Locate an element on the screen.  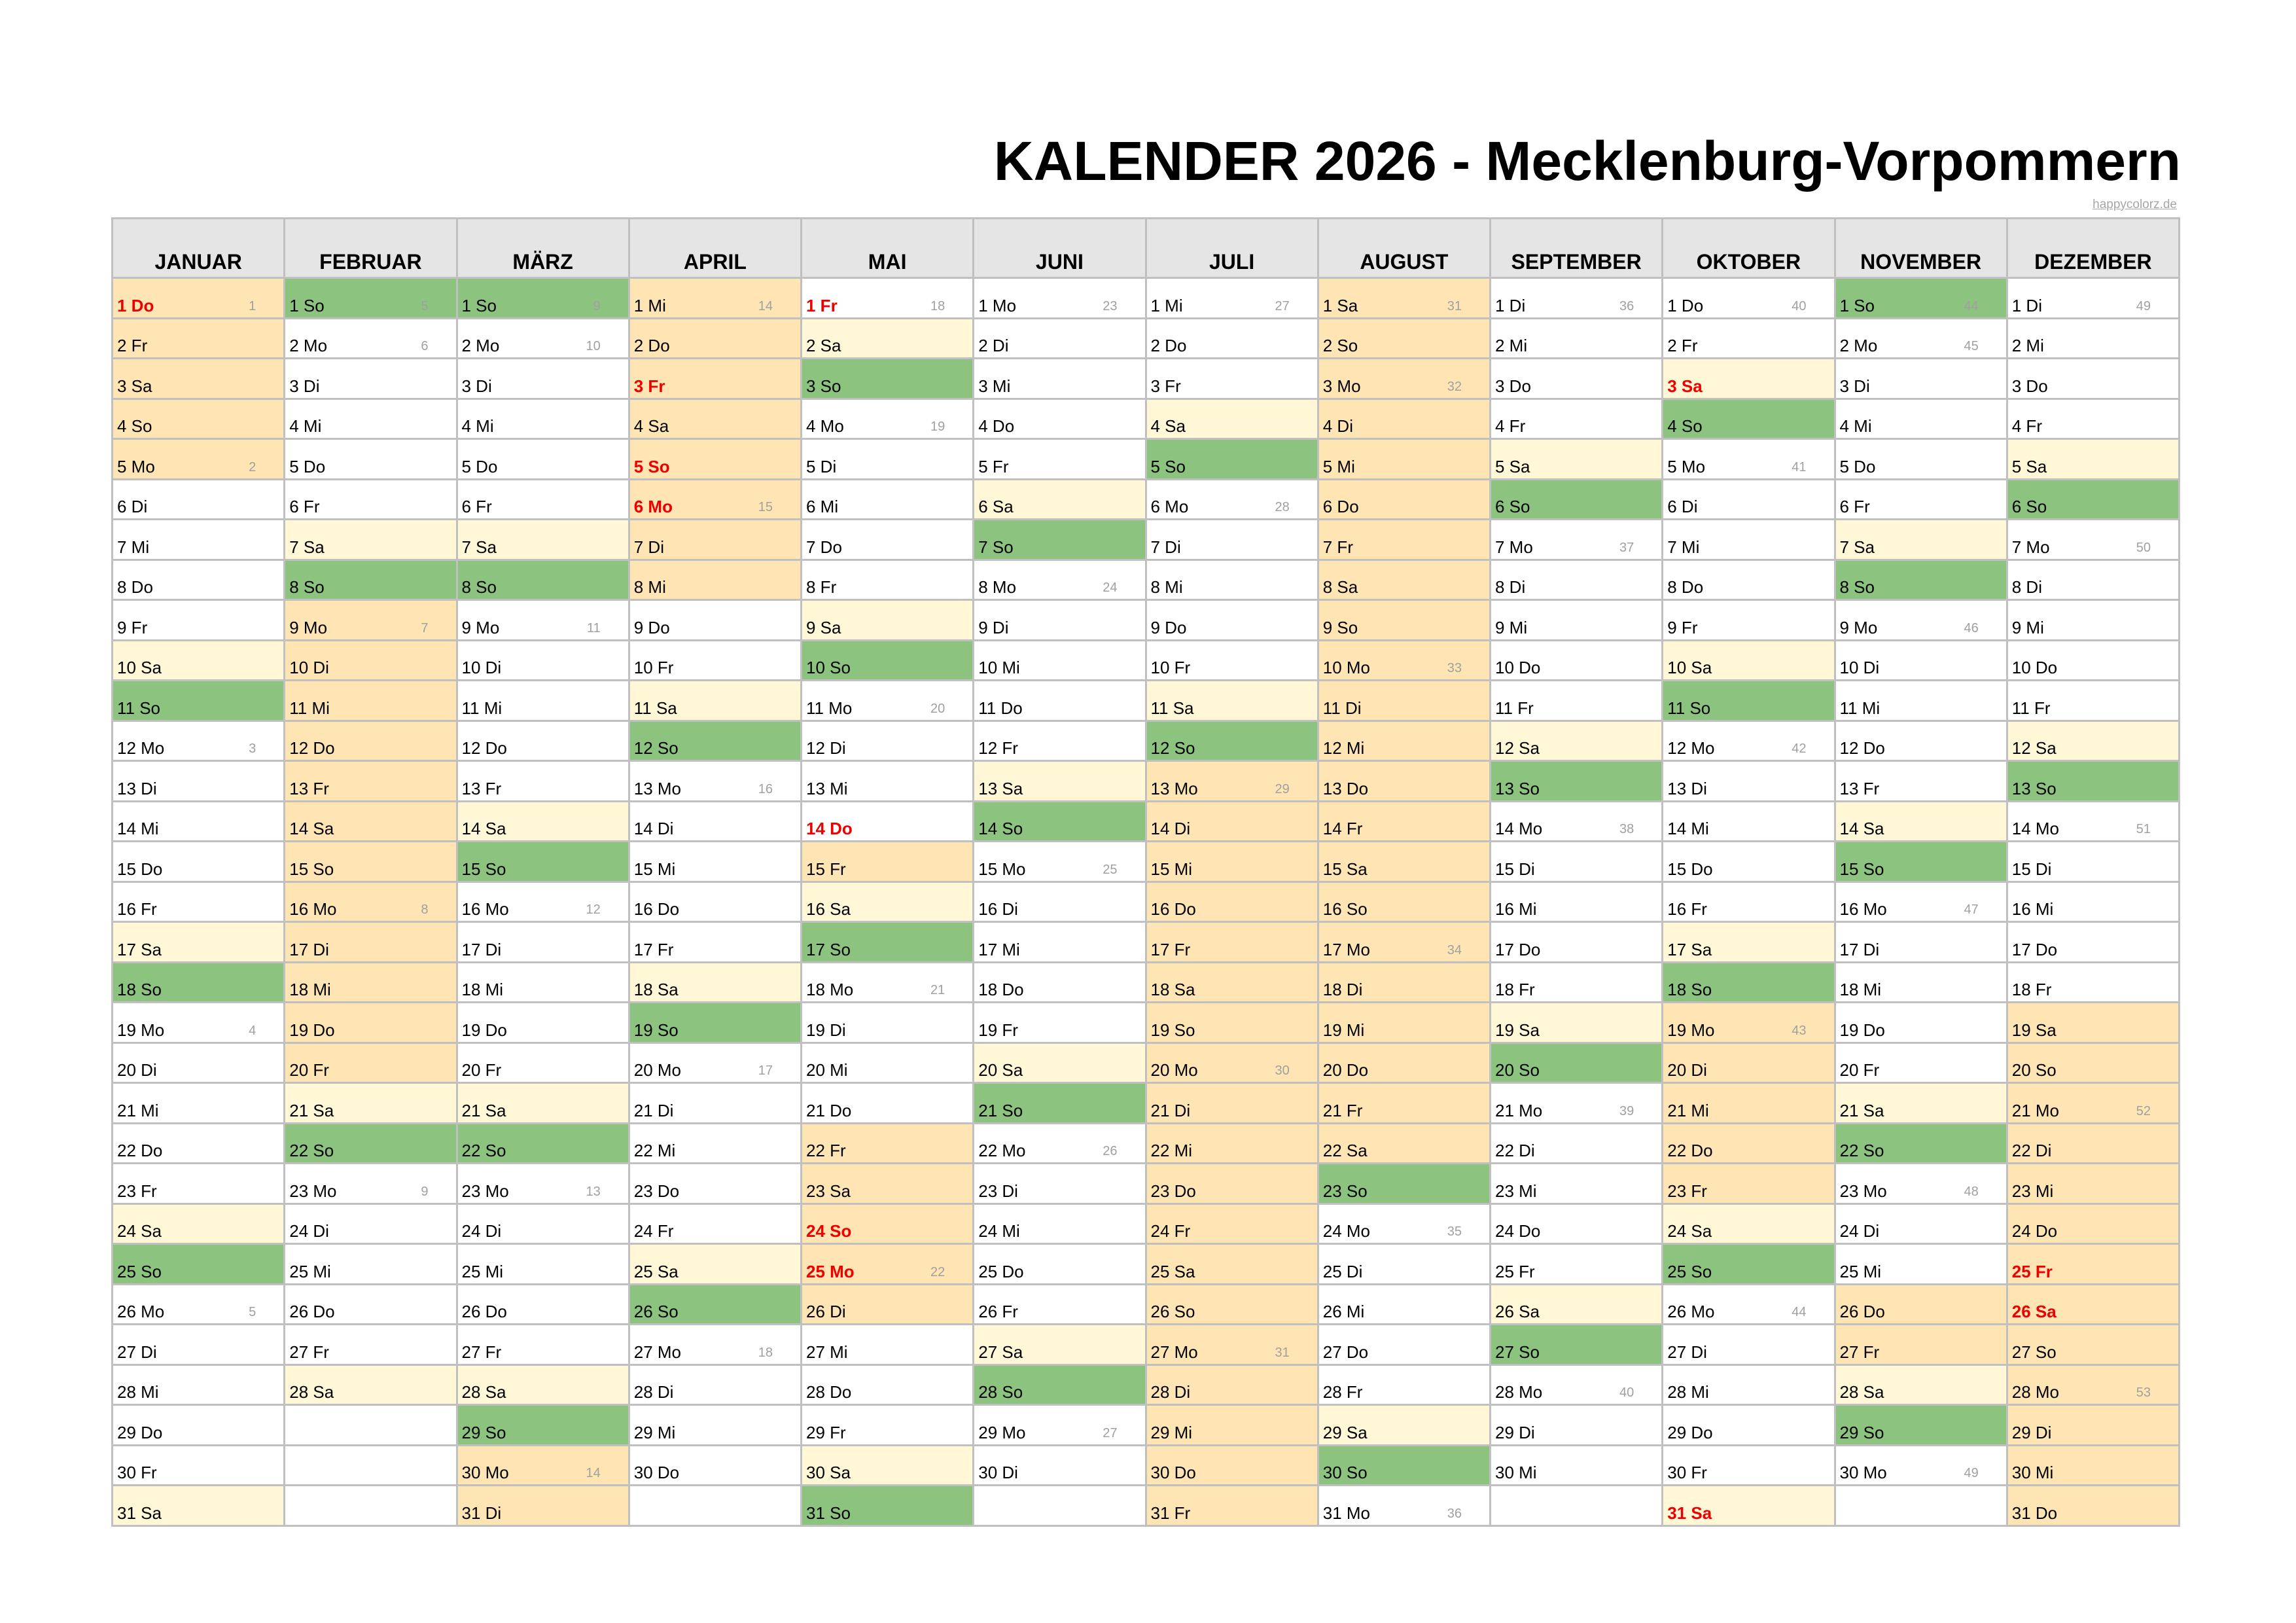
day-cell: 2 Mo 45 is located at coordinates (1921, 338).